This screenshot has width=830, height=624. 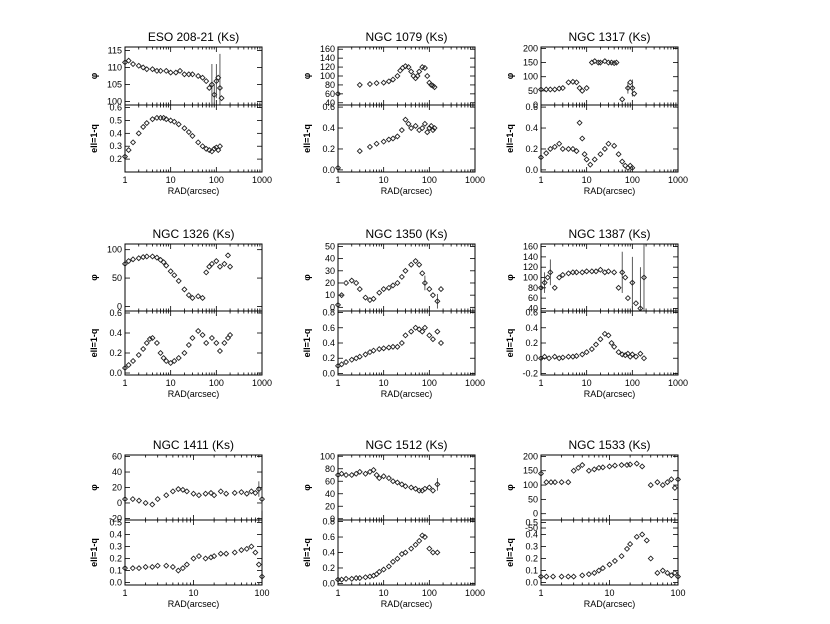 What do you see at coordinates (533, 91) in the screenshot?
I see `y-tick-label: 50` at bounding box center [533, 91].